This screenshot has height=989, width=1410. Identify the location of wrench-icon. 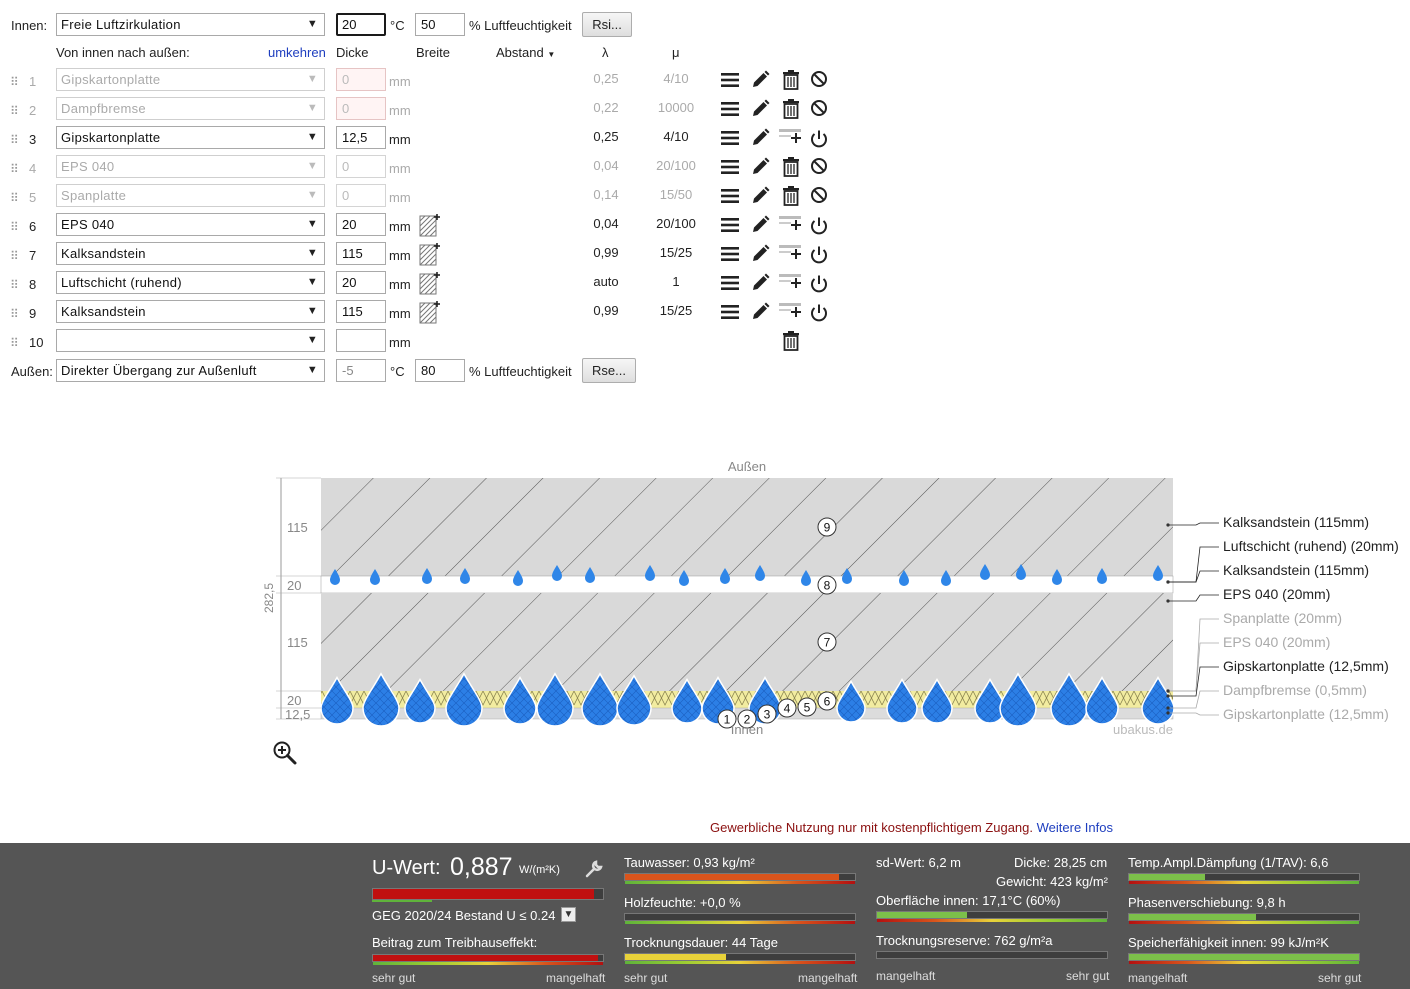
(594, 869).